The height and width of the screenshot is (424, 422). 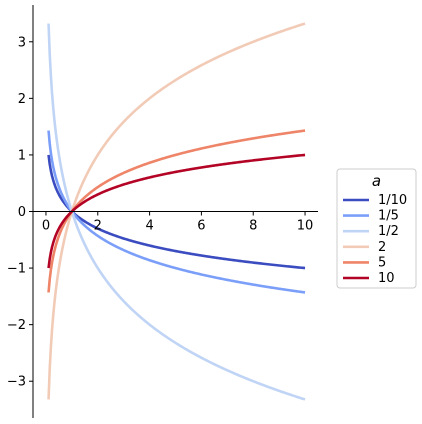 I want to click on y-tick-label: −1, so click(x=16, y=269).